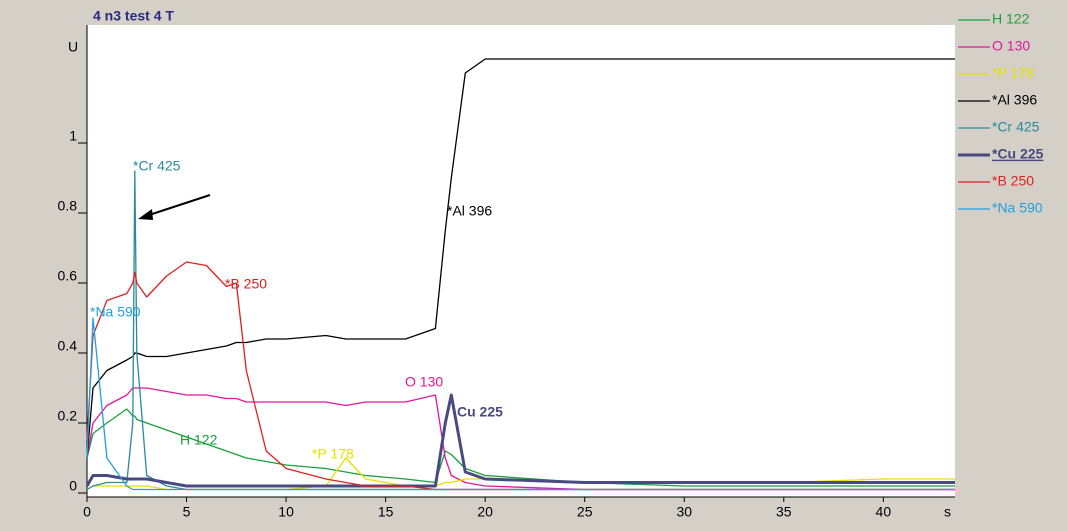 The width and height of the screenshot is (1067, 531). Describe the element at coordinates (1011, 19) in the screenshot. I see `legend-label: H 122` at that location.